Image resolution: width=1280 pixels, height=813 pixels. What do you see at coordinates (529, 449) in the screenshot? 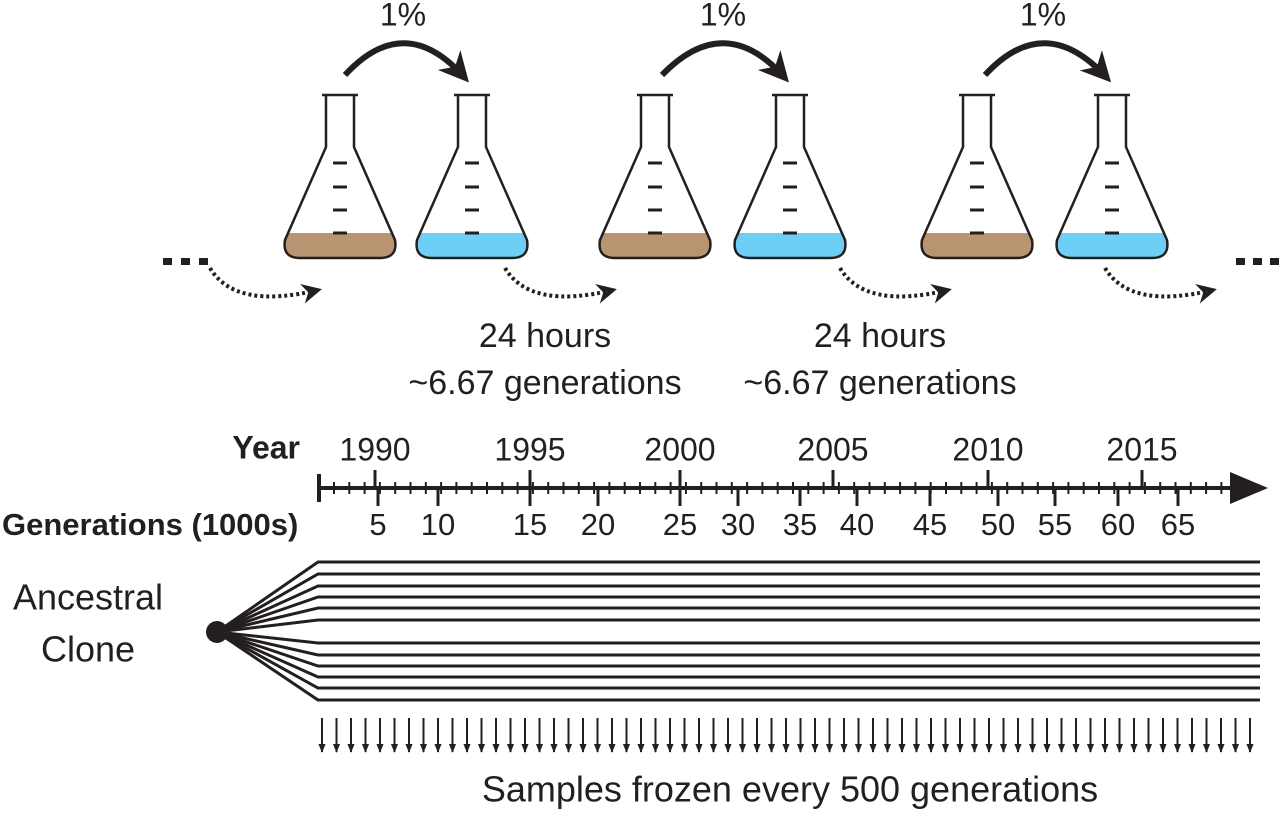
I see `year-value: 1995` at bounding box center [529, 449].